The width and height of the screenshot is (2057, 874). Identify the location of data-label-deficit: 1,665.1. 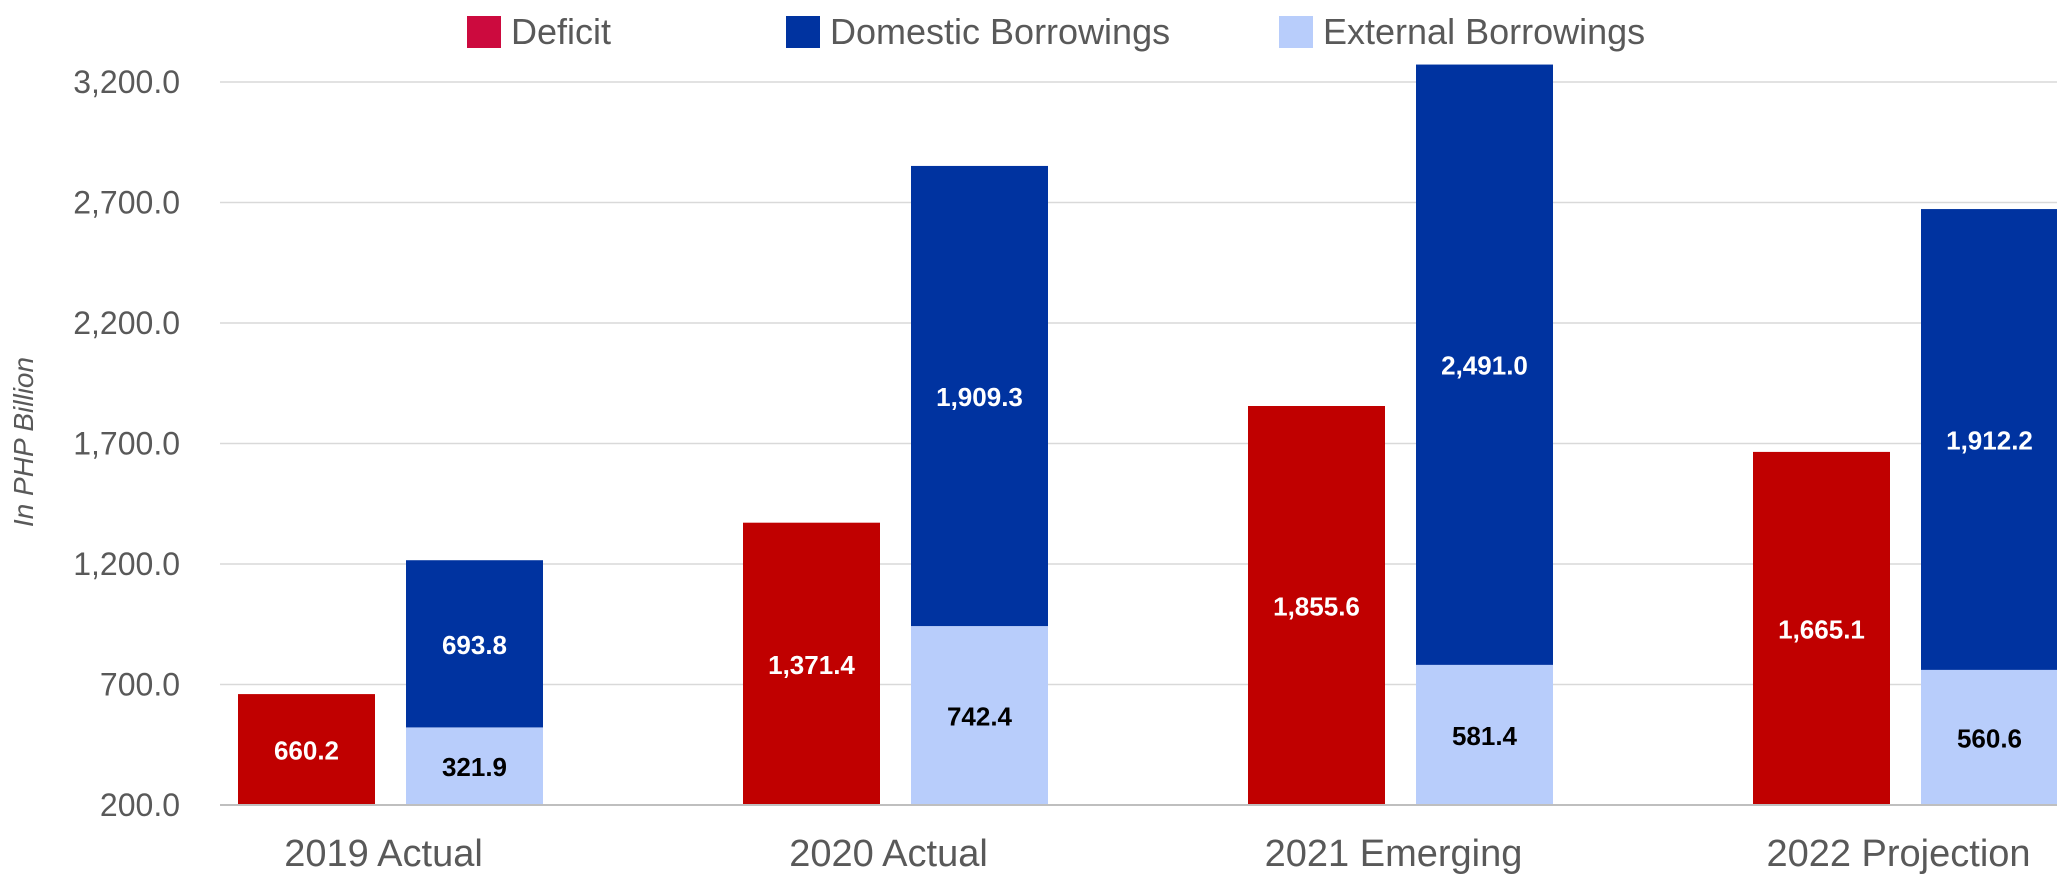
(1821, 629).